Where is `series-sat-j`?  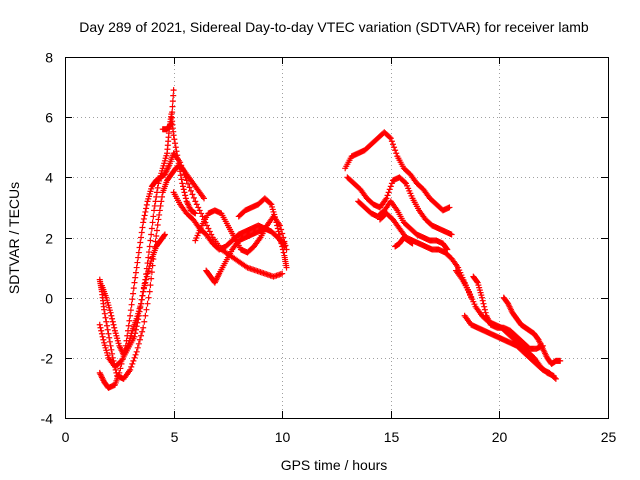
series-sat-j is located at coordinates (397, 171).